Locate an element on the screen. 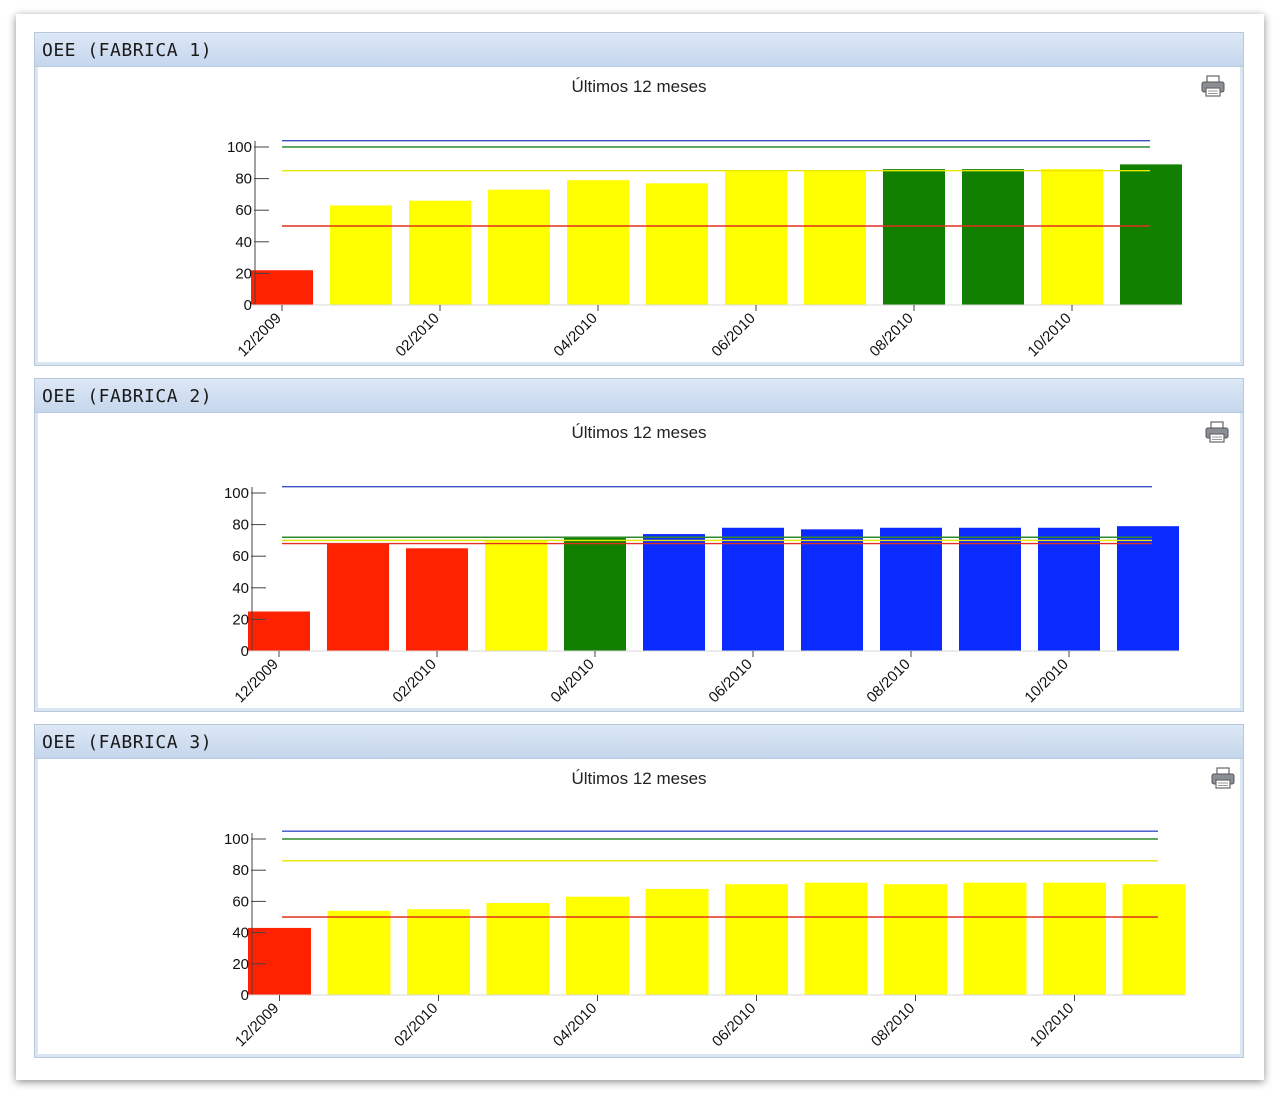 The height and width of the screenshot is (1098, 1280). panel-header: OEE (FABRICA 2) is located at coordinates (639, 396).